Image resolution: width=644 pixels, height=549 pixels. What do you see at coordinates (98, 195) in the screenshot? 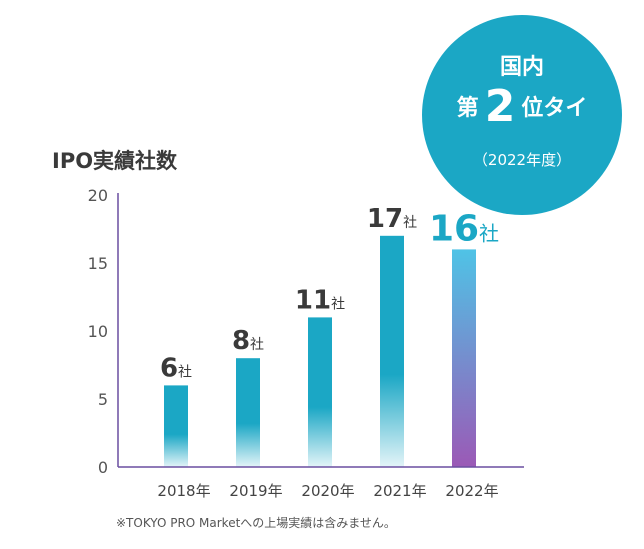
I see `y-tick-label: 20` at bounding box center [98, 195].